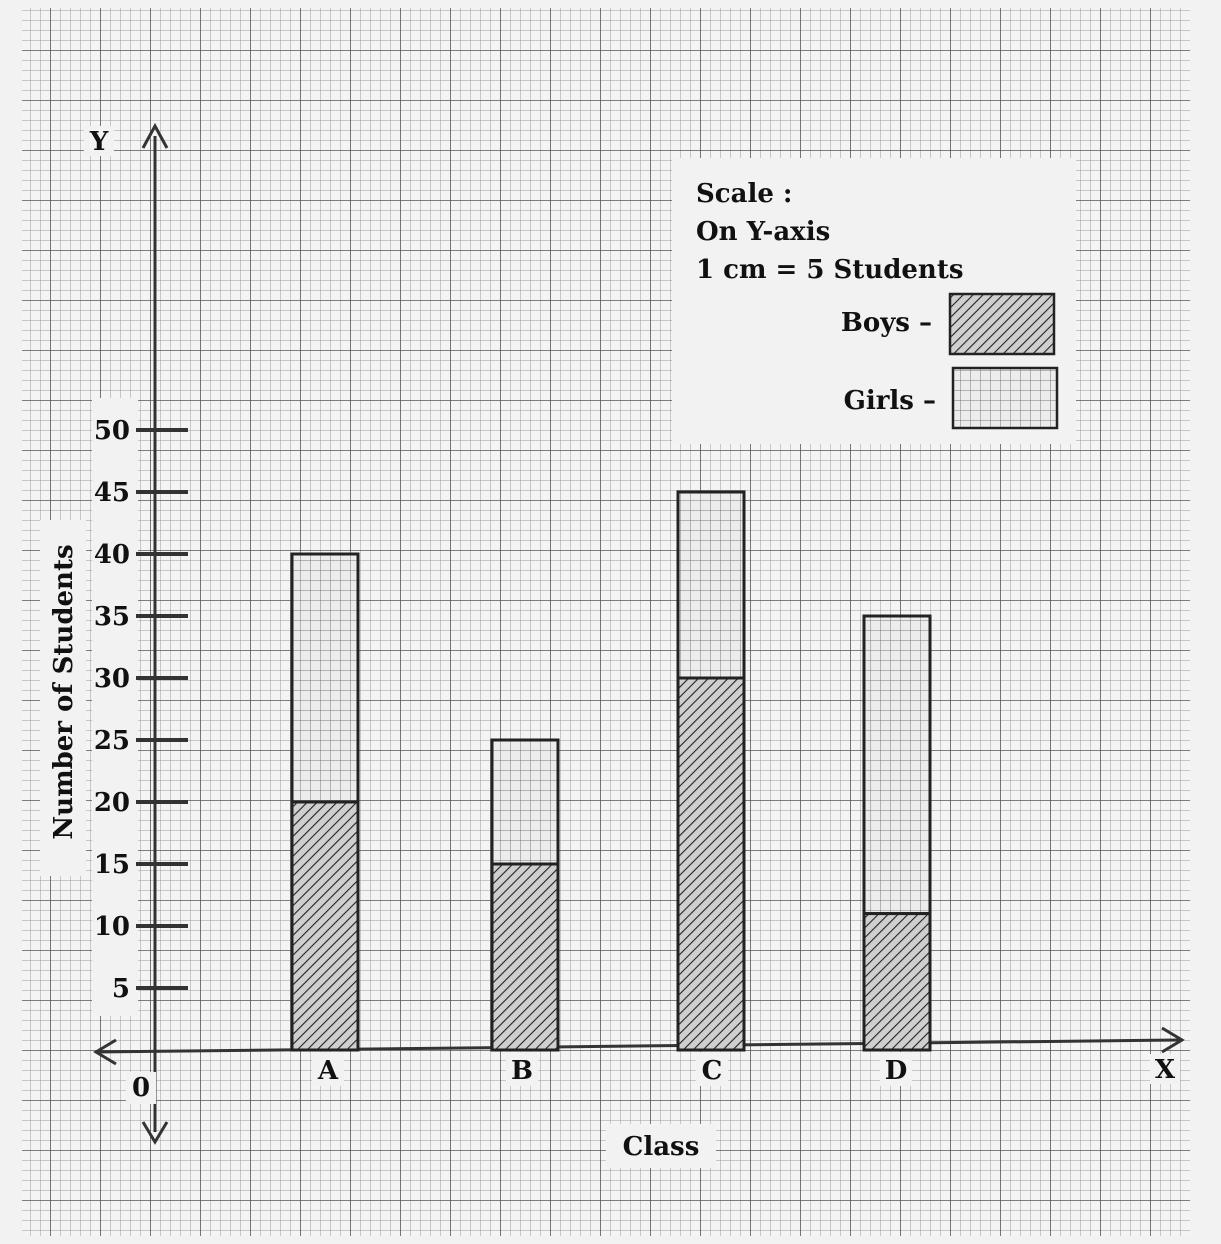  Describe the element at coordinates (112, 741) in the screenshot. I see `y-tick-label: 25` at that location.